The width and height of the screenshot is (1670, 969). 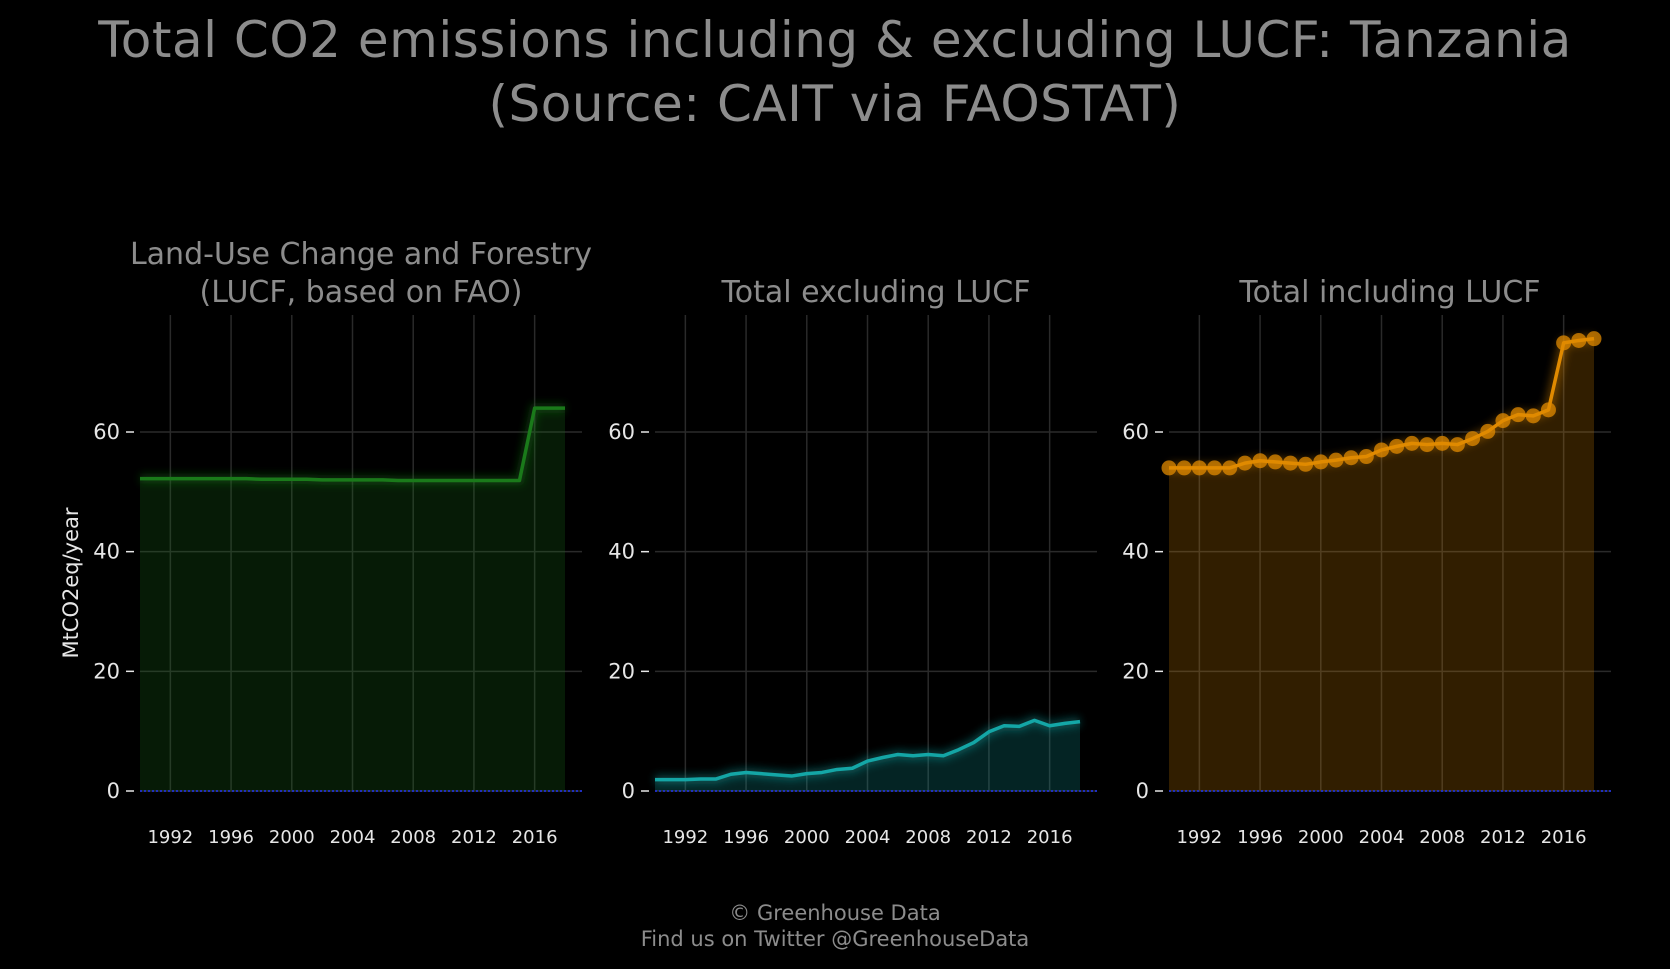 I want to click on panel-title: Total including LUCF, so click(x=1389, y=292).